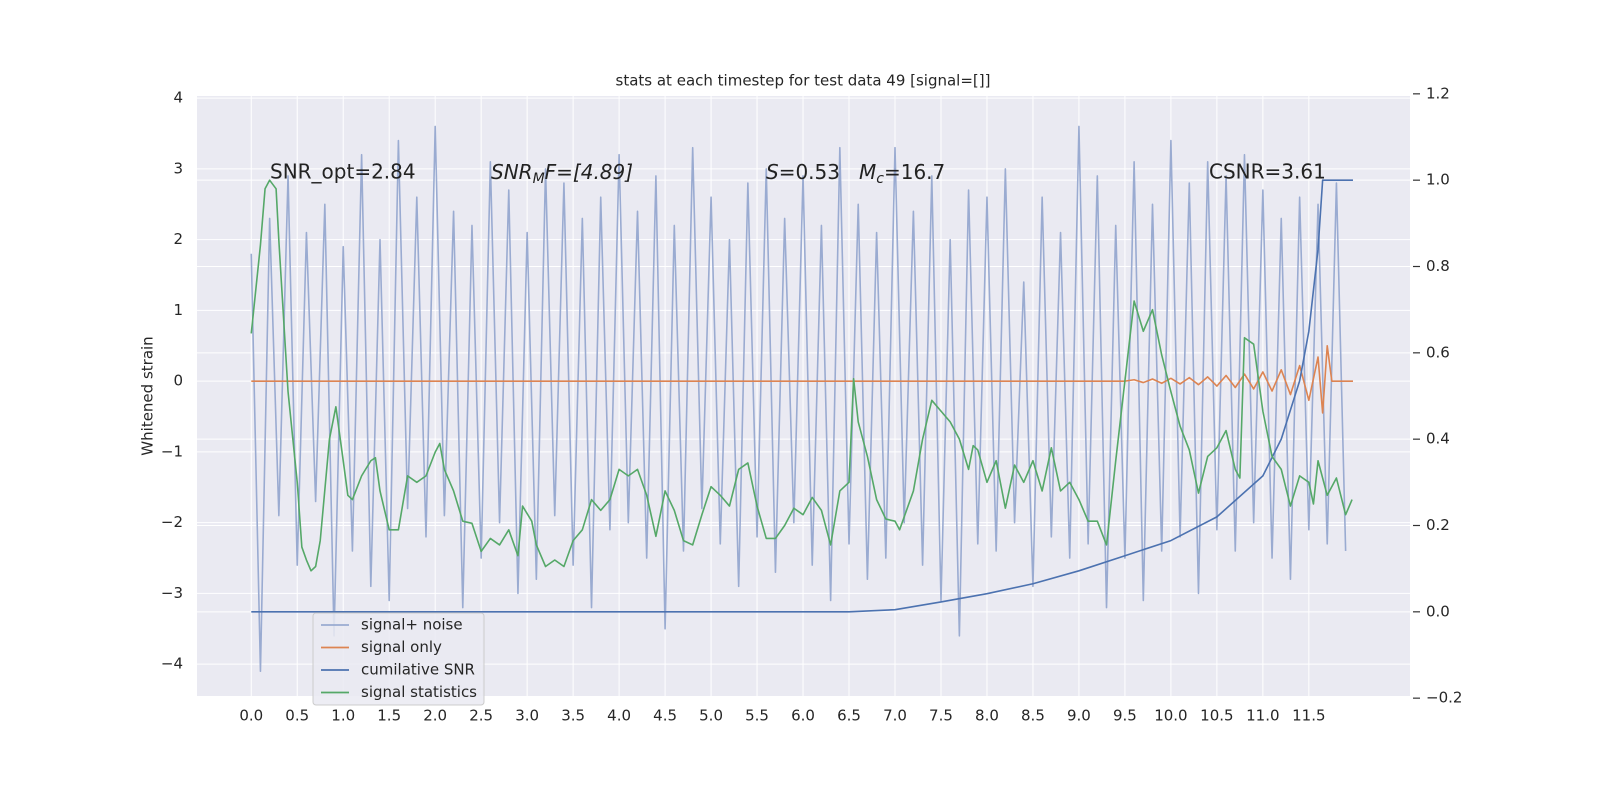 This screenshot has width=1600, height=800. What do you see at coordinates (297, 716) in the screenshot?
I see `x-tick-label: 0.5` at bounding box center [297, 716].